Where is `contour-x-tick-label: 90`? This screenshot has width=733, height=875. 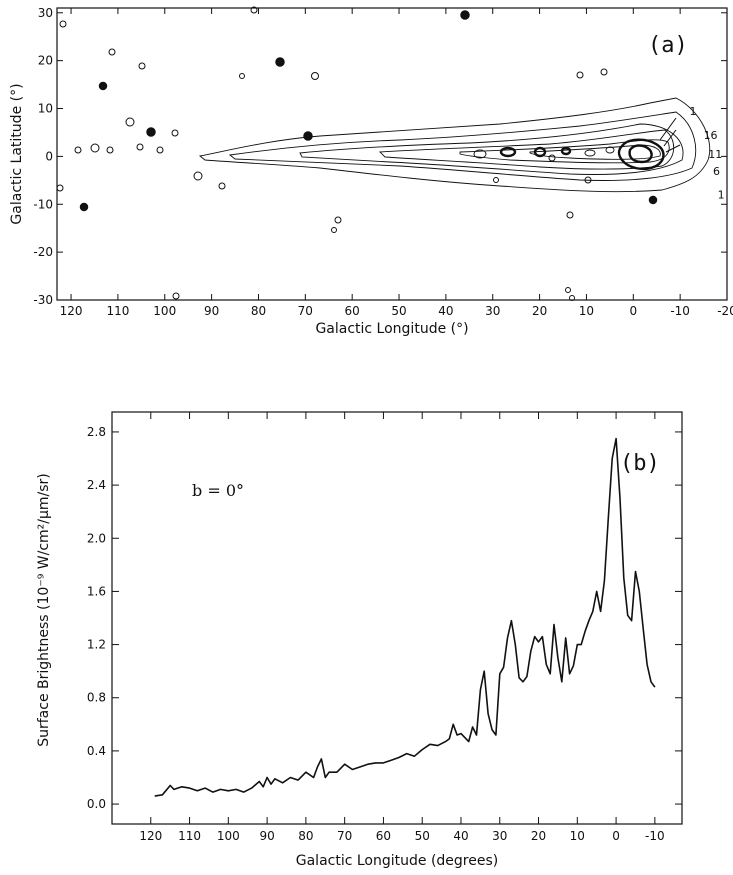
contour-x-tick-label: 90 is located at coordinates (211, 311).